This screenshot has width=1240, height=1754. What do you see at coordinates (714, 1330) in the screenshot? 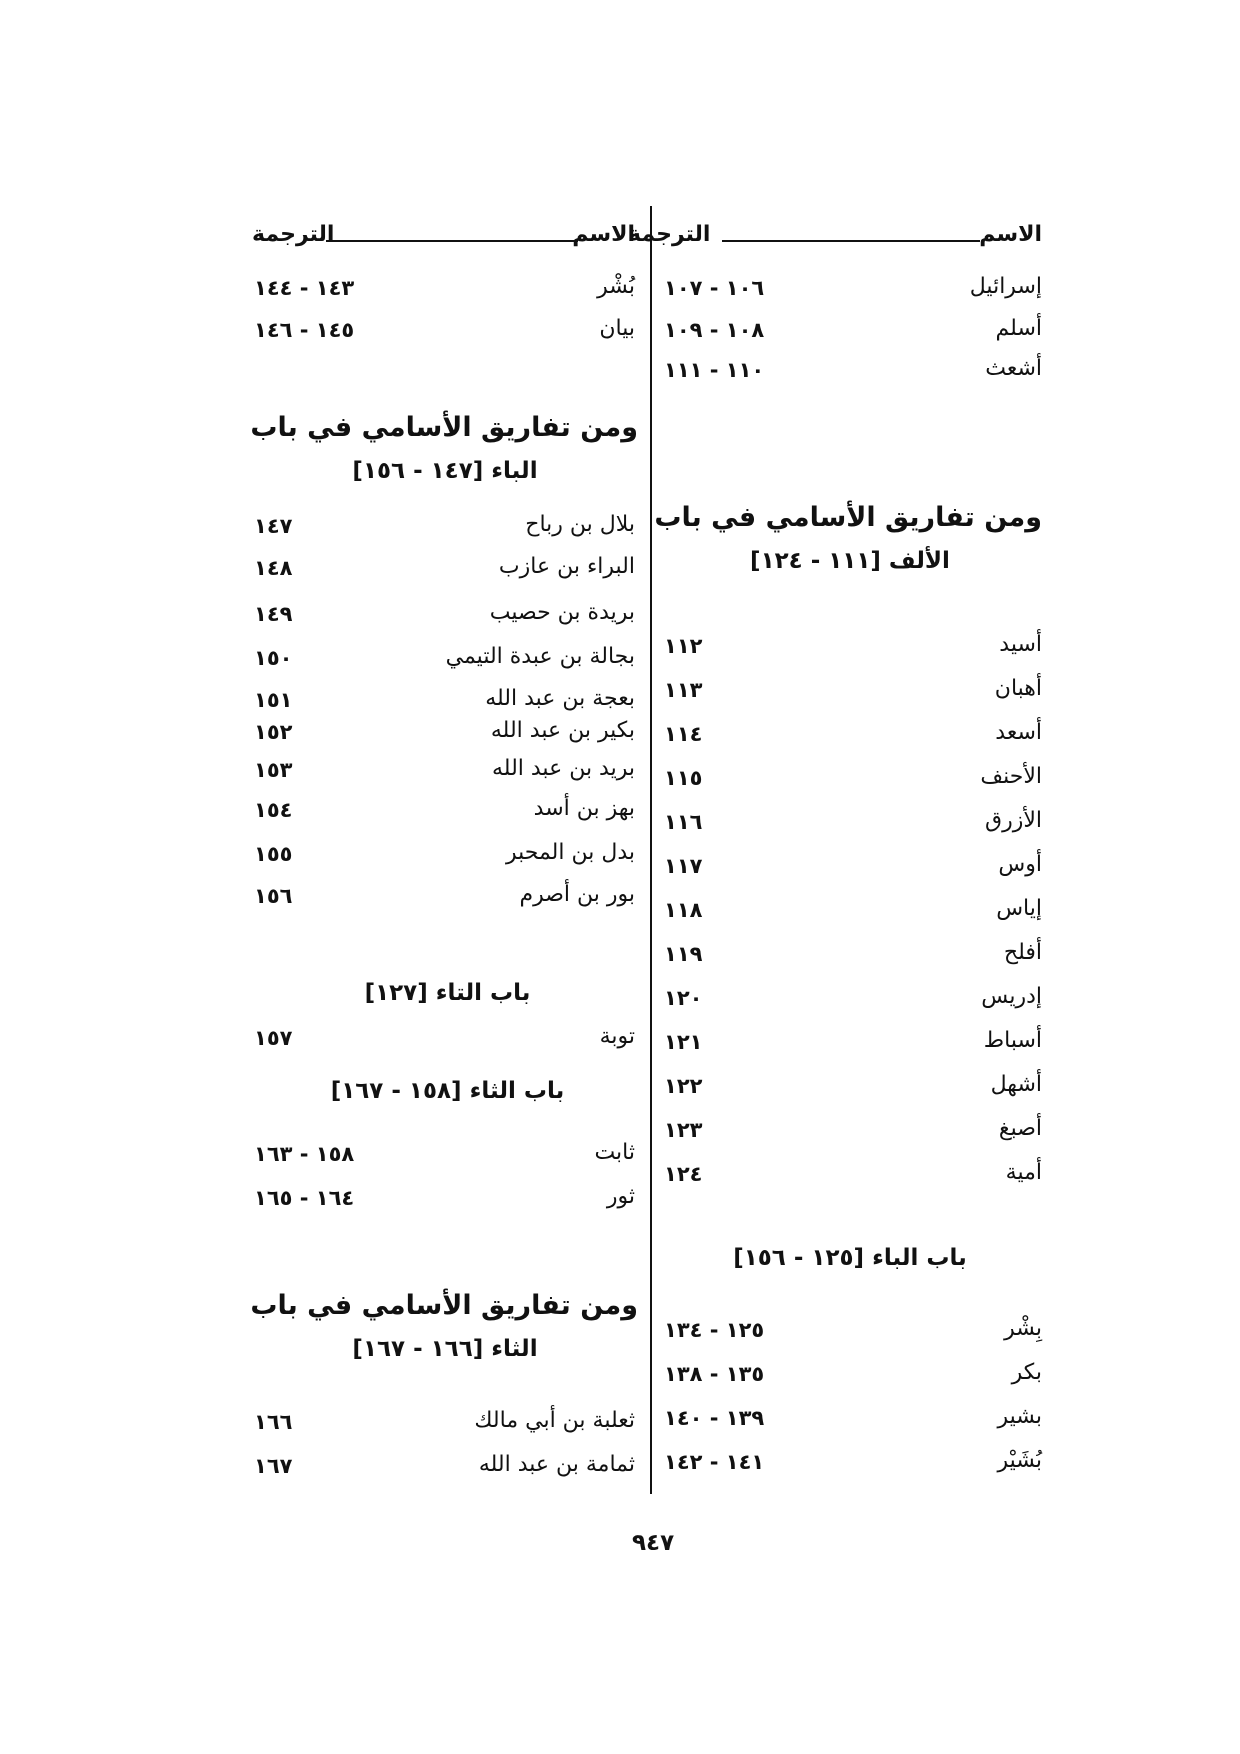
I see `entry-ref: ١٢٥ - ١٣٤` at bounding box center [714, 1330].